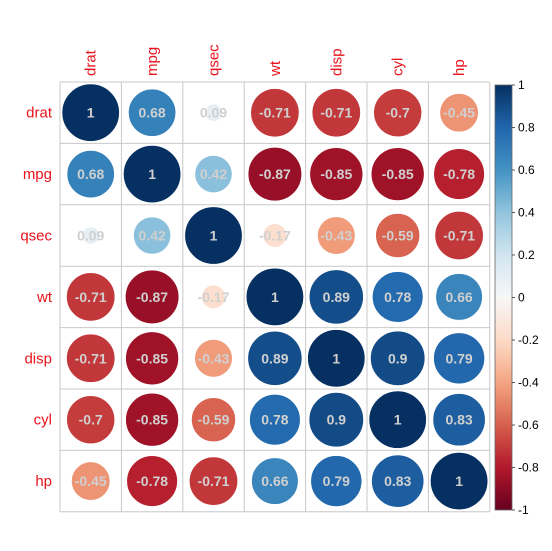 Image resolution: width=552 pixels, height=551 pixels. I want to click on correlation-value-cyl-mpg: -0.85, so click(152, 420).